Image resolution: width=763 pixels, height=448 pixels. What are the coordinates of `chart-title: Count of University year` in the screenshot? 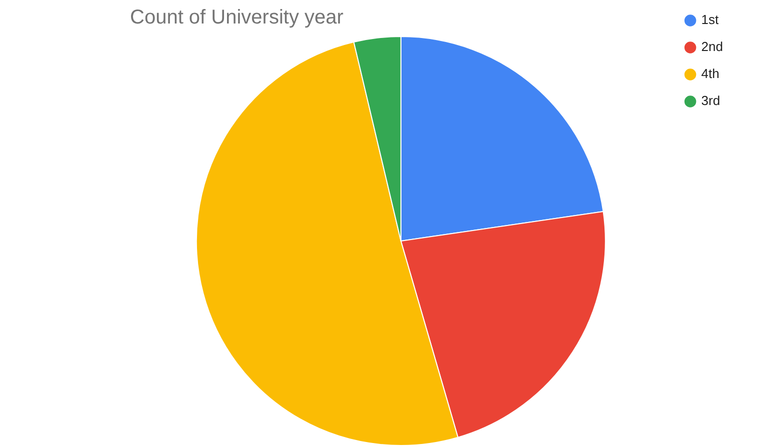 It's located at (237, 17).